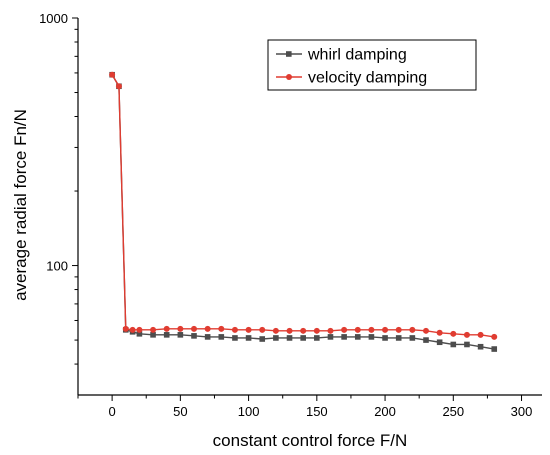 This screenshot has width=550, height=455. What do you see at coordinates (53, 18) in the screenshot?
I see `y-tick-label: 1000` at bounding box center [53, 18].